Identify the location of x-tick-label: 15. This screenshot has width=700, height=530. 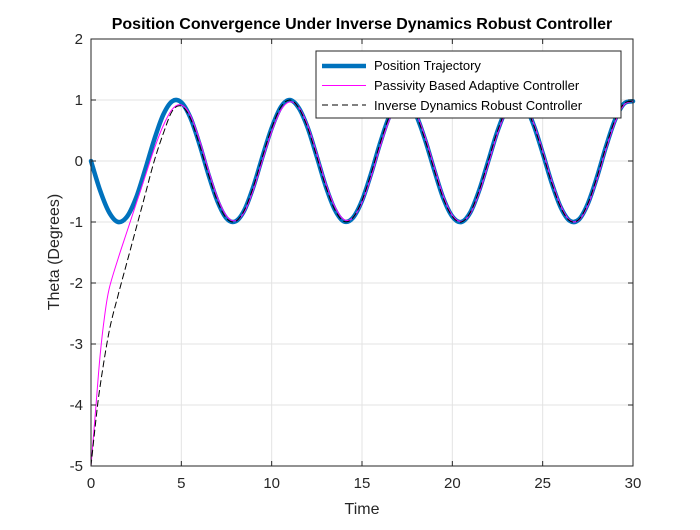
(362, 483).